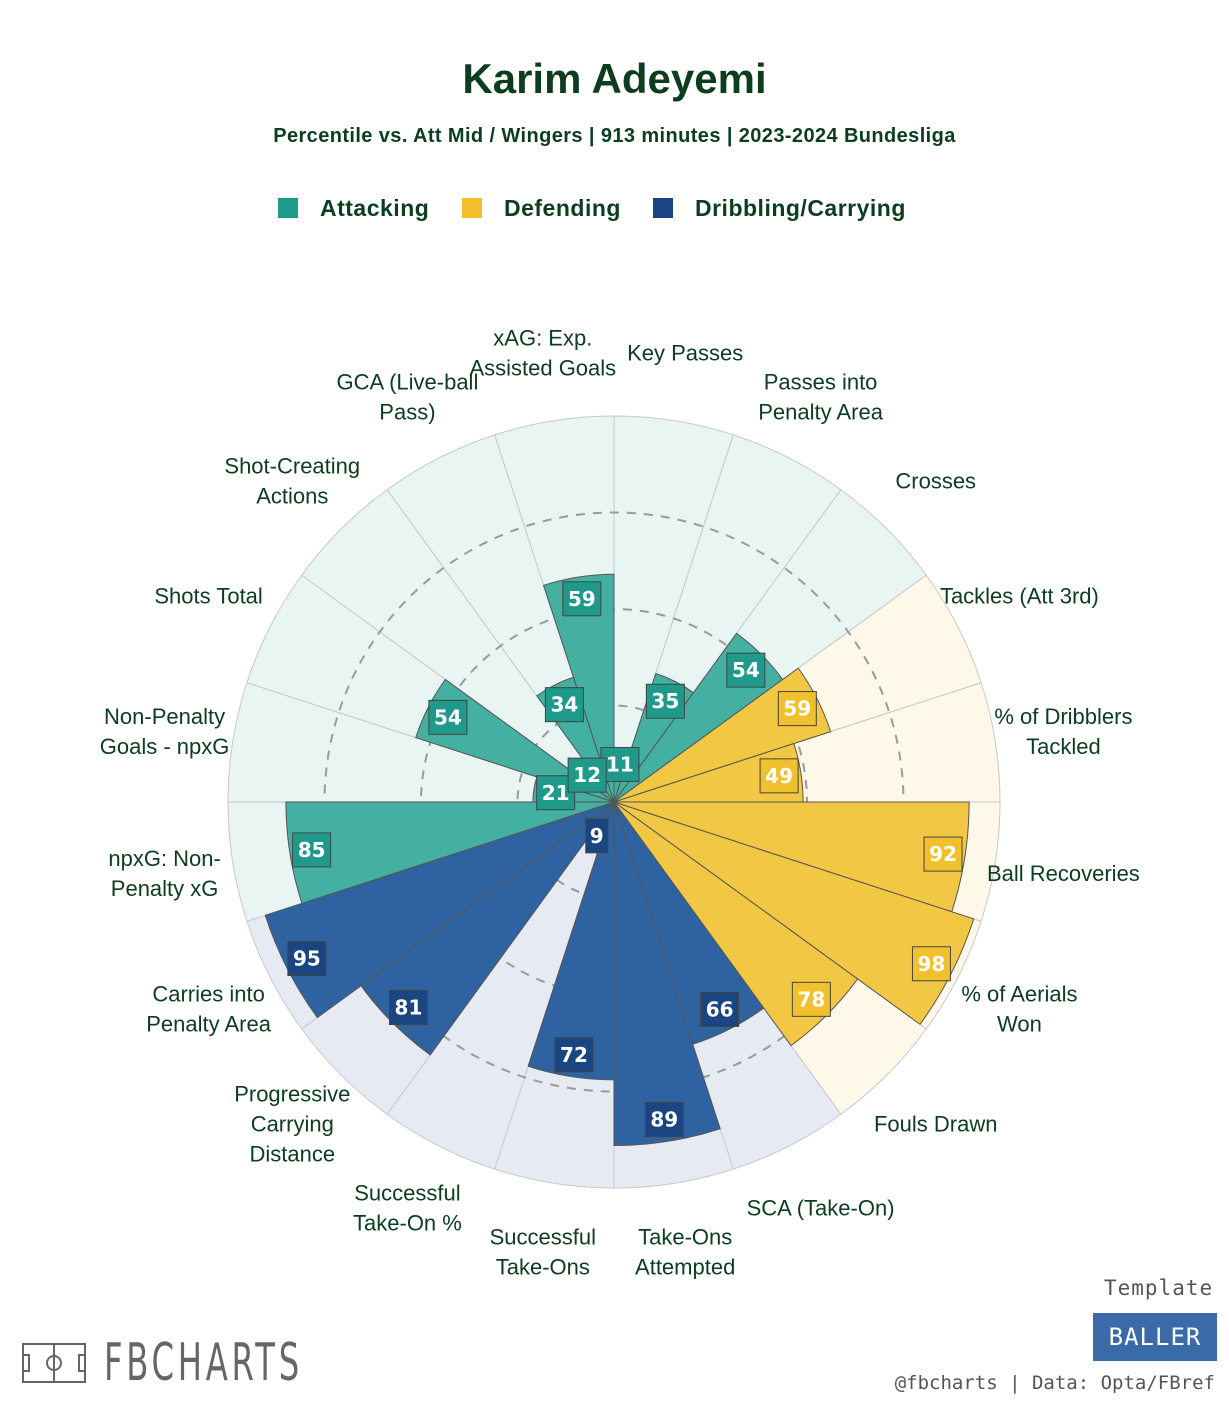 Image resolution: width=1229 pixels, height=1408 pixels. What do you see at coordinates (165, 746) in the screenshot?
I see `axis-label-line: Goals - npxG` at bounding box center [165, 746].